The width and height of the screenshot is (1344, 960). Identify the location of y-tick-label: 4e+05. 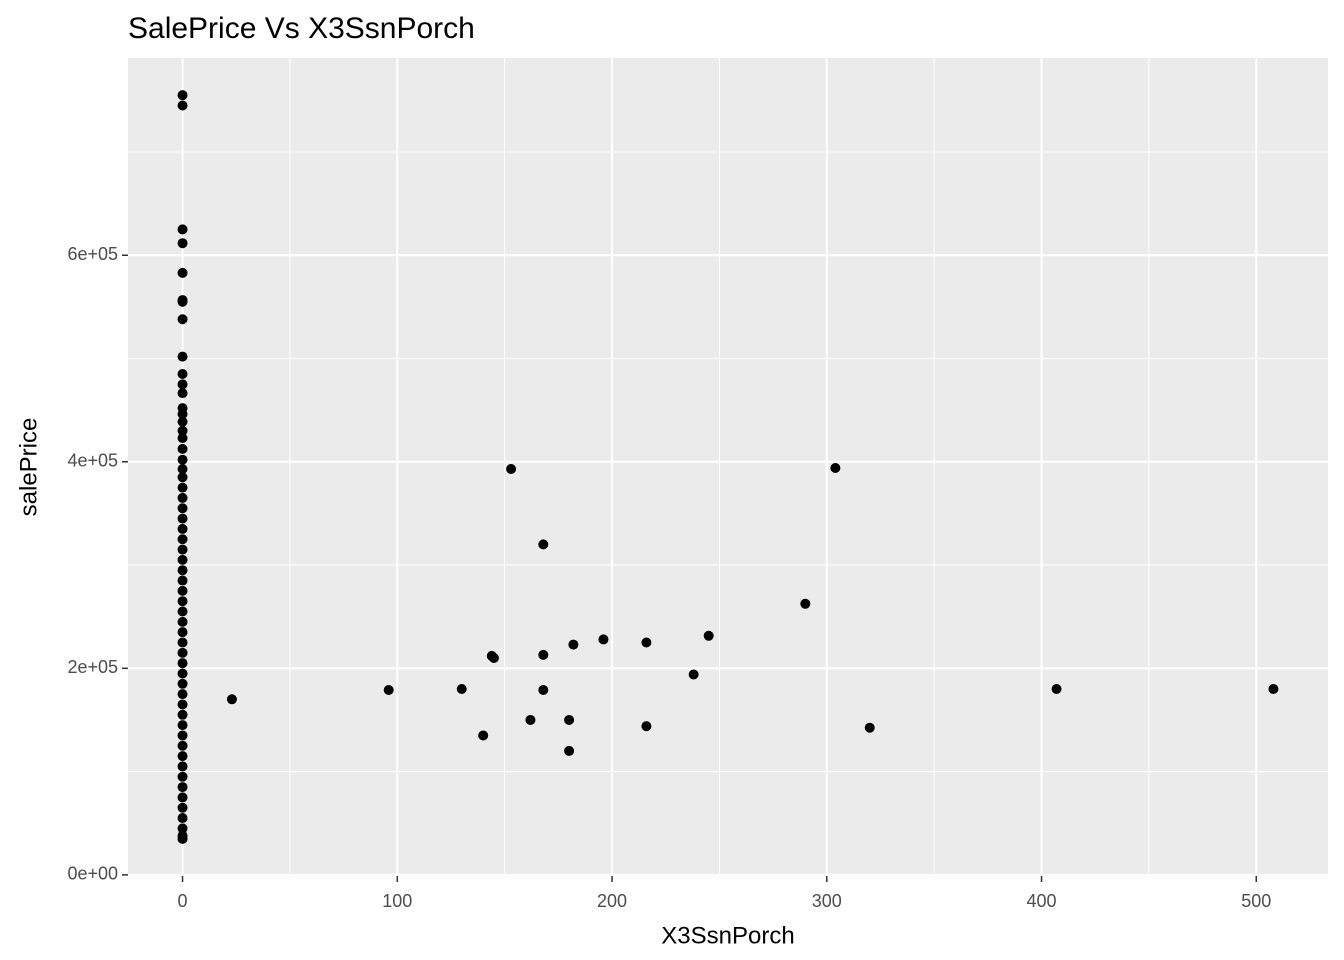
(92, 461).